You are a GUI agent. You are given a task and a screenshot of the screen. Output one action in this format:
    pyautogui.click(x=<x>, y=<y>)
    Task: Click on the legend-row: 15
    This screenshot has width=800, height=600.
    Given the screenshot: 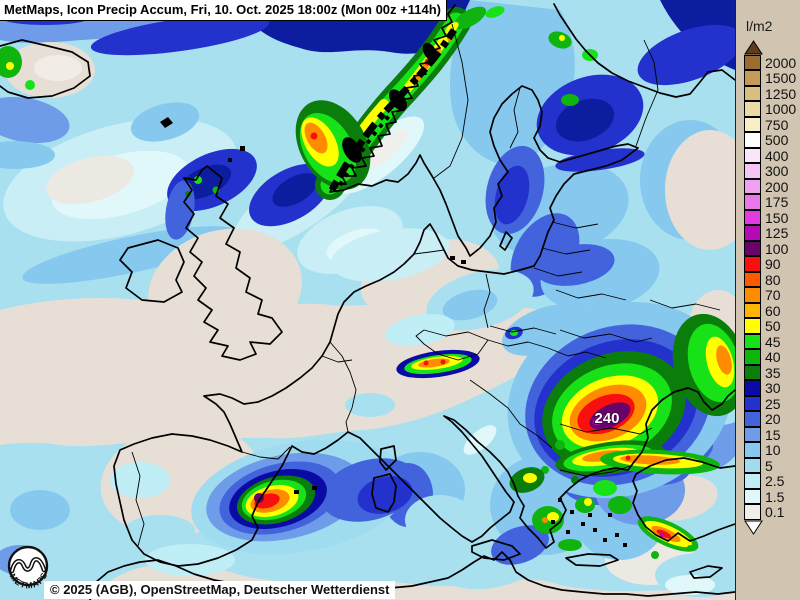 What is the action you would take?
    pyautogui.click(x=772, y=434)
    